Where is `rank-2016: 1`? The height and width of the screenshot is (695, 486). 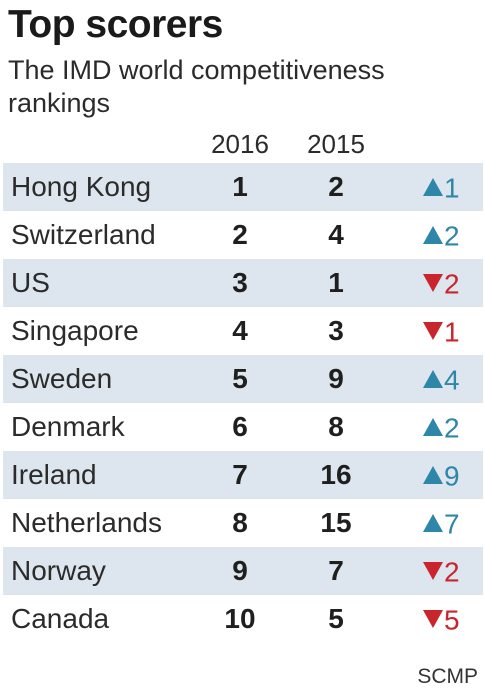
rank-2016: 1 is located at coordinates (240, 186).